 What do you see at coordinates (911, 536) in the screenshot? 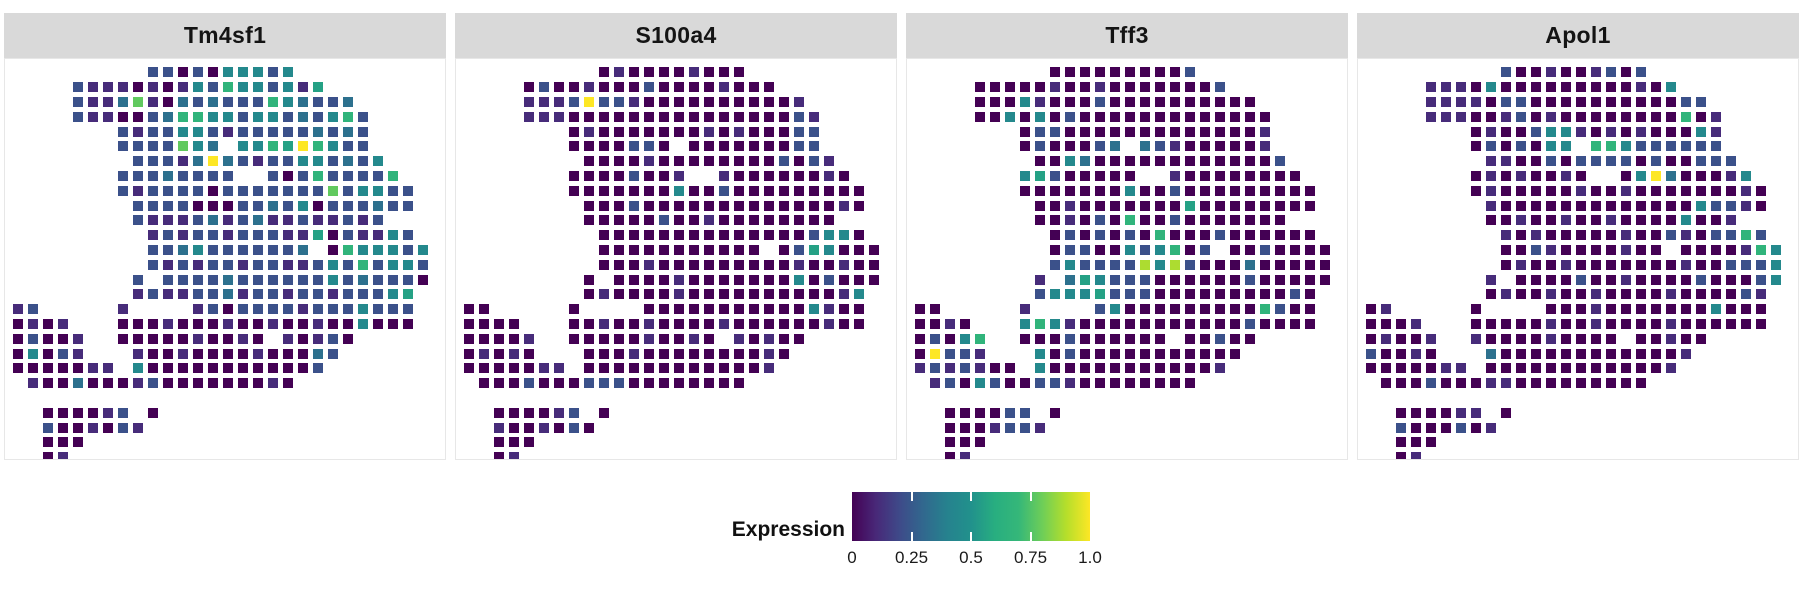
I see `colorbar-tick` at bounding box center [911, 536].